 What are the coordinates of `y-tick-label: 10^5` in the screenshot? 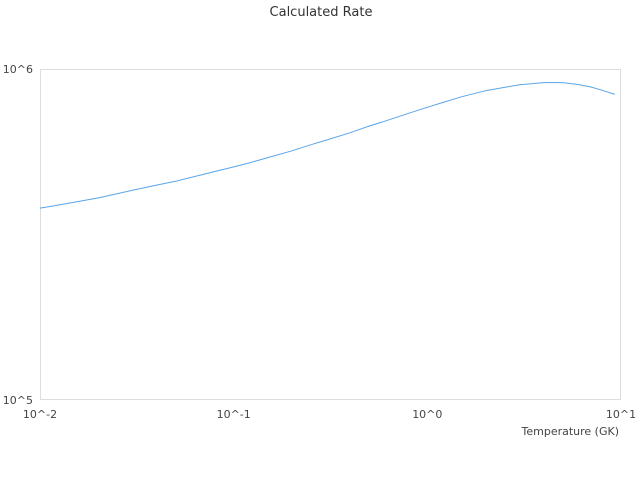 It's located at (18, 400).